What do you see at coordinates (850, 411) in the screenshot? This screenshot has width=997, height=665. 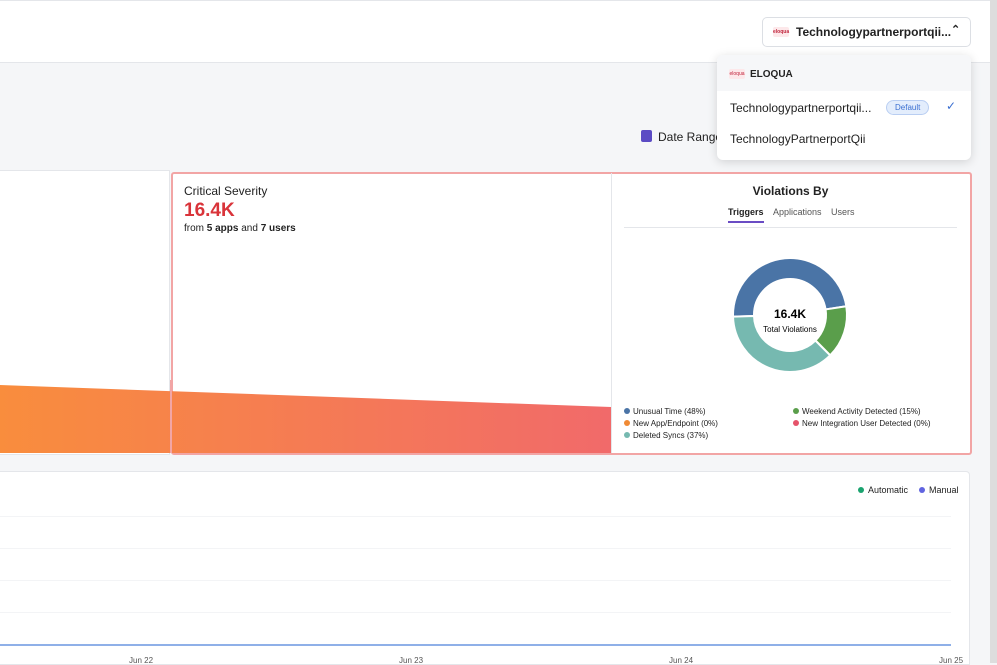 I see `legend-name: Weekend Activity Detected` at bounding box center [850, 411].